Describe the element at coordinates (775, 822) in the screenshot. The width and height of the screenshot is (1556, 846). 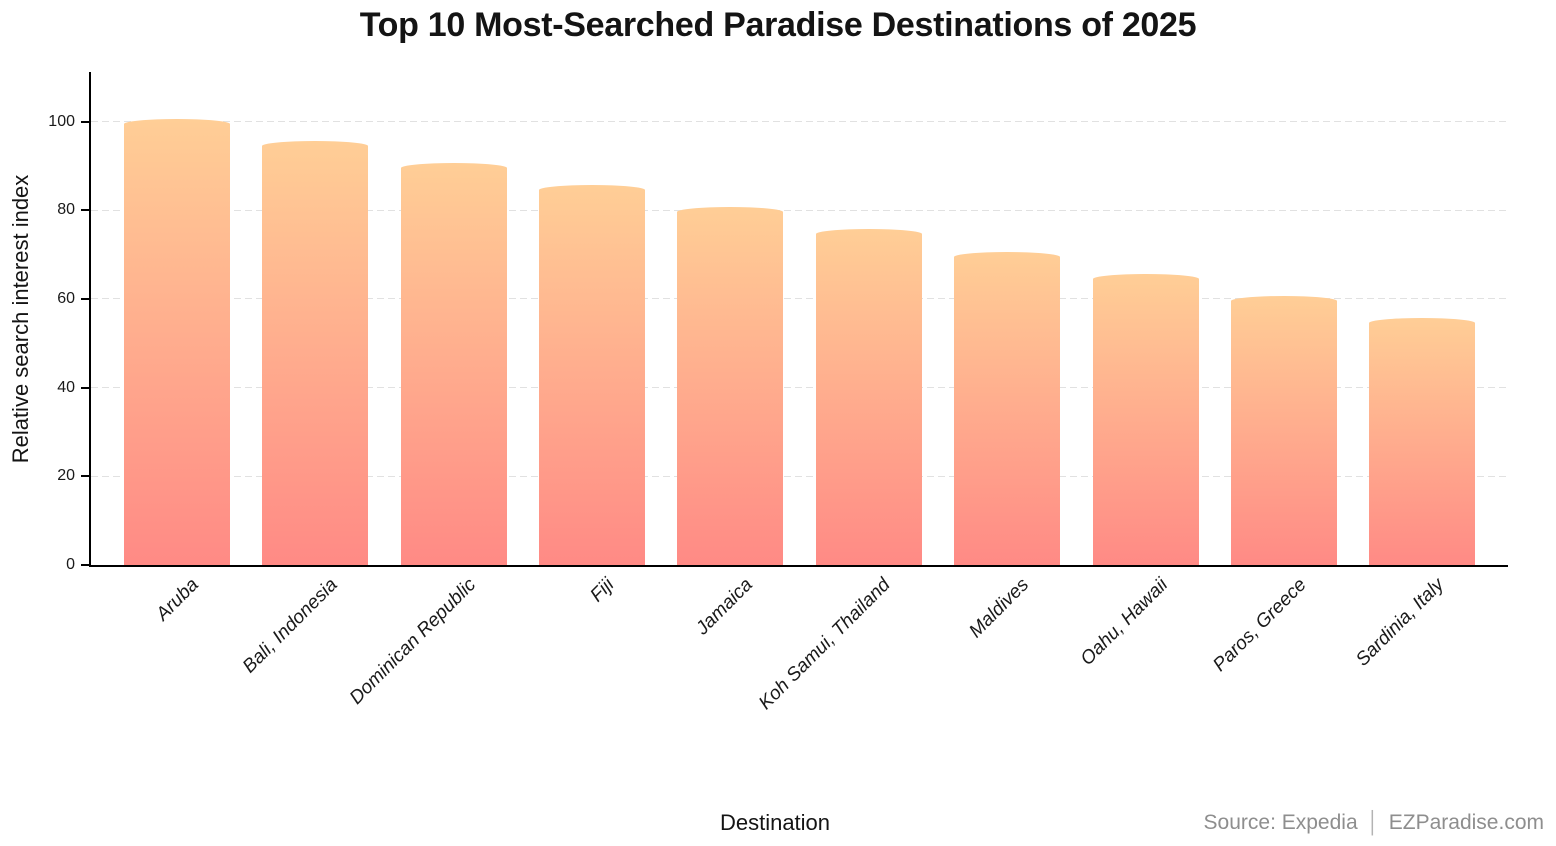
I see `x-axis-label: Destination` at that location.